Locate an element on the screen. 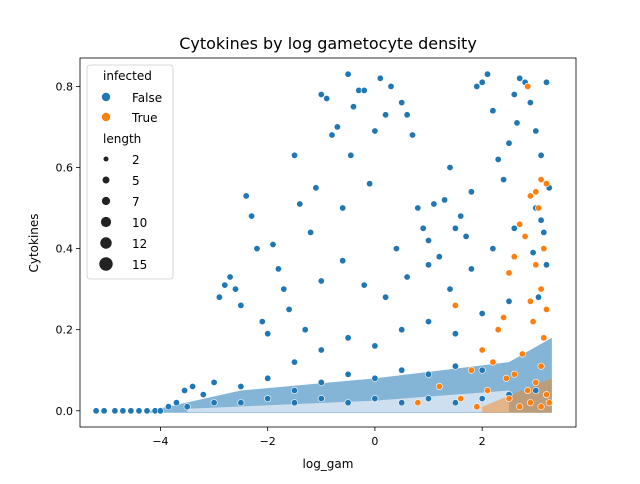 This screenshot has width=640, height=484. x-tick-label: −4 is located at coordinates (160, 441).